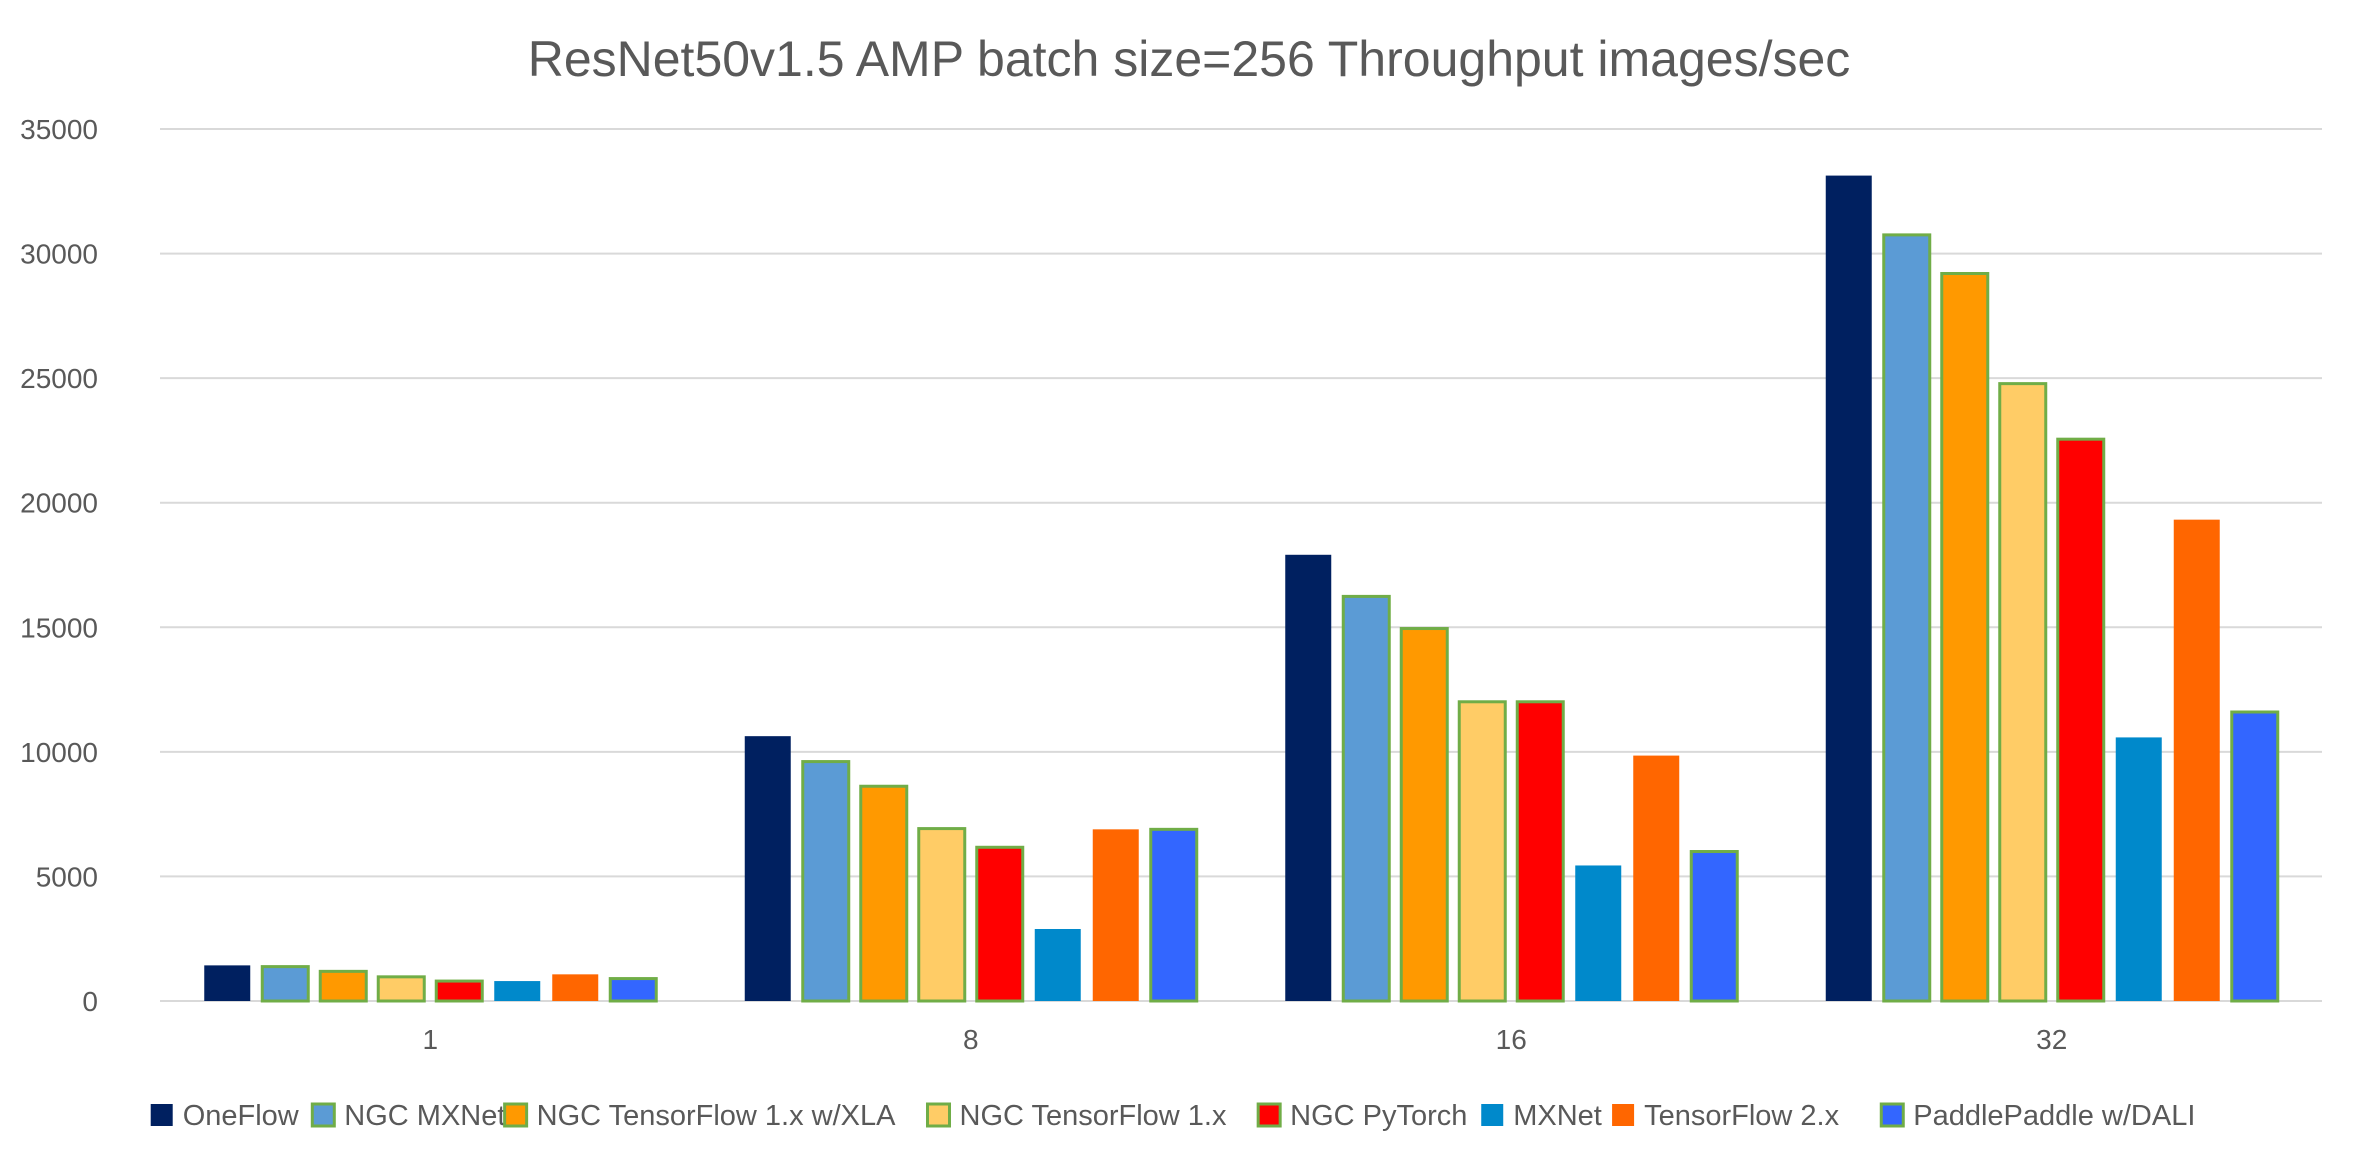 This screenshot has height=1161, width=2378. I want to click on legend-item: NGC PyTorch, so click(1361, 1116).